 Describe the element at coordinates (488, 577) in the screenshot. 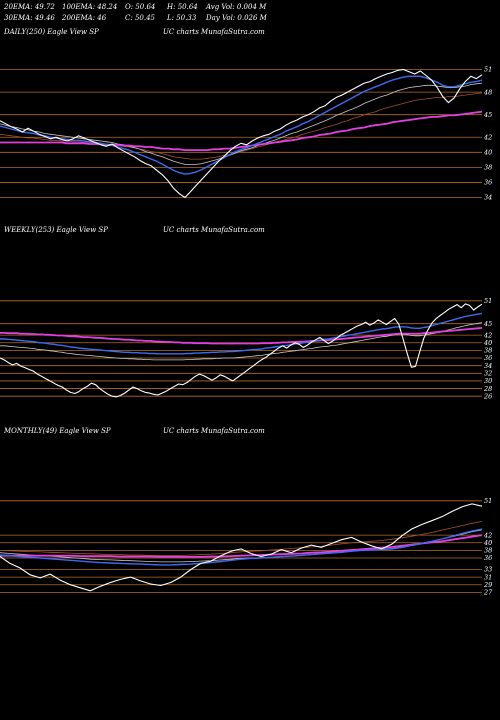

I see `monthly-y-tick-label: 31` at that location.